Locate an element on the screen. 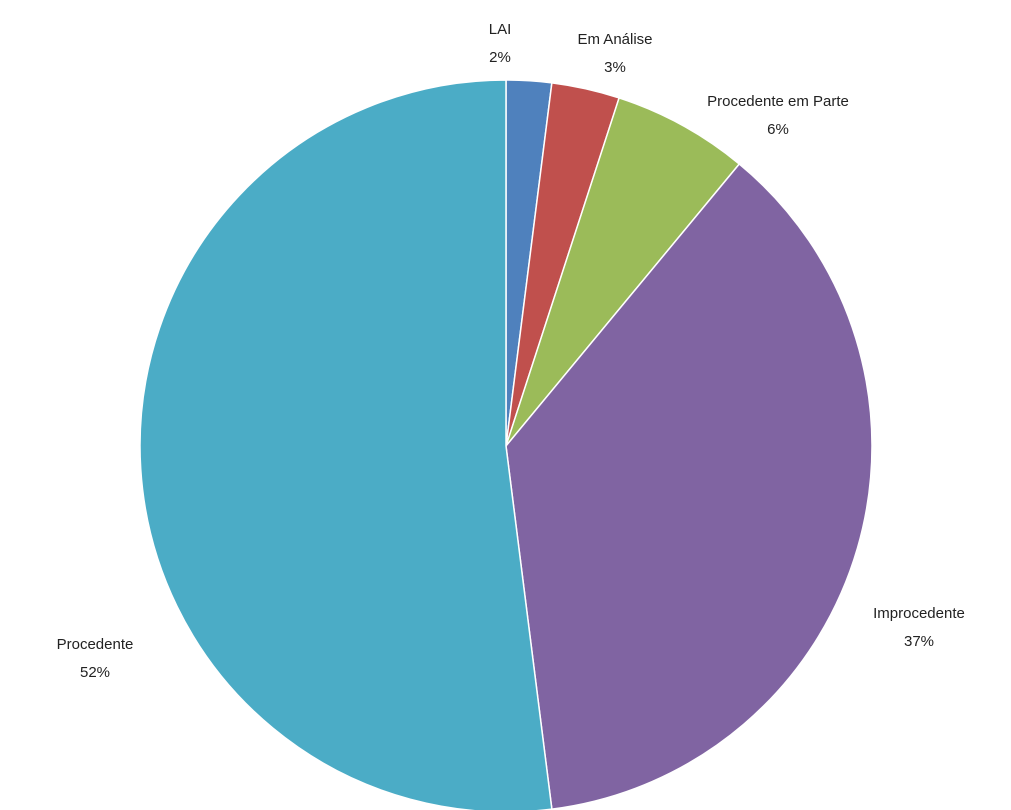 Image resolution: width=1011 pixels, height=810 pixels. pie-slice is located at coordinates (623, 271).